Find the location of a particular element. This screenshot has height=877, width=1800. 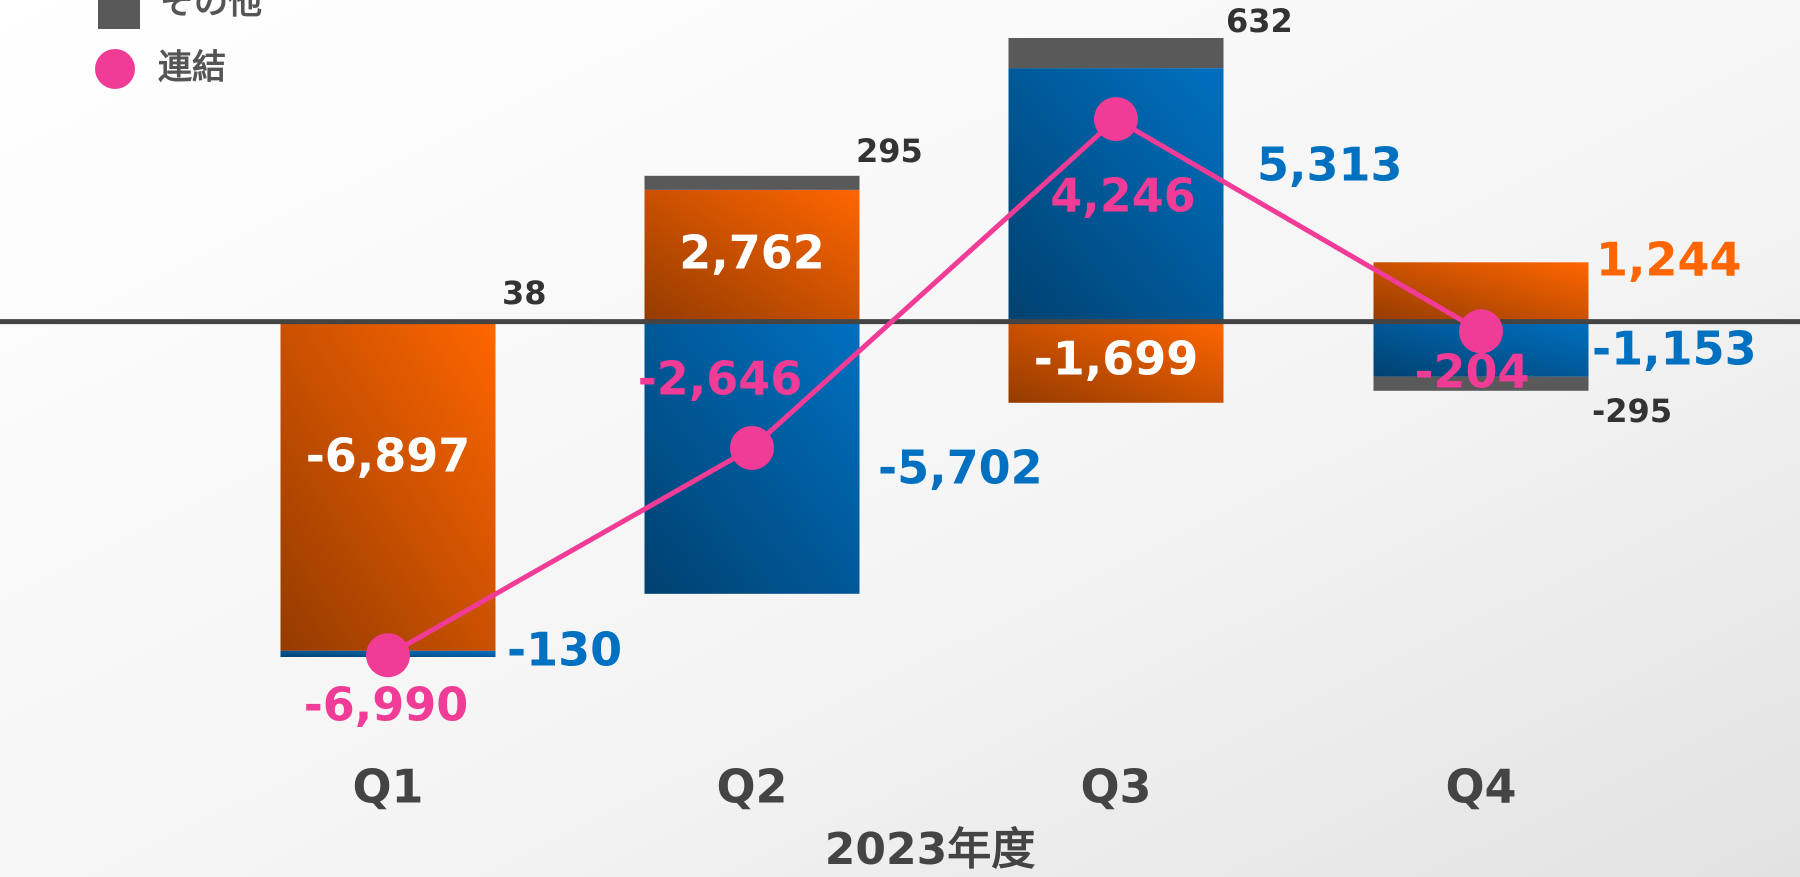

value-label: 38 is located at coordinates (524, 293).